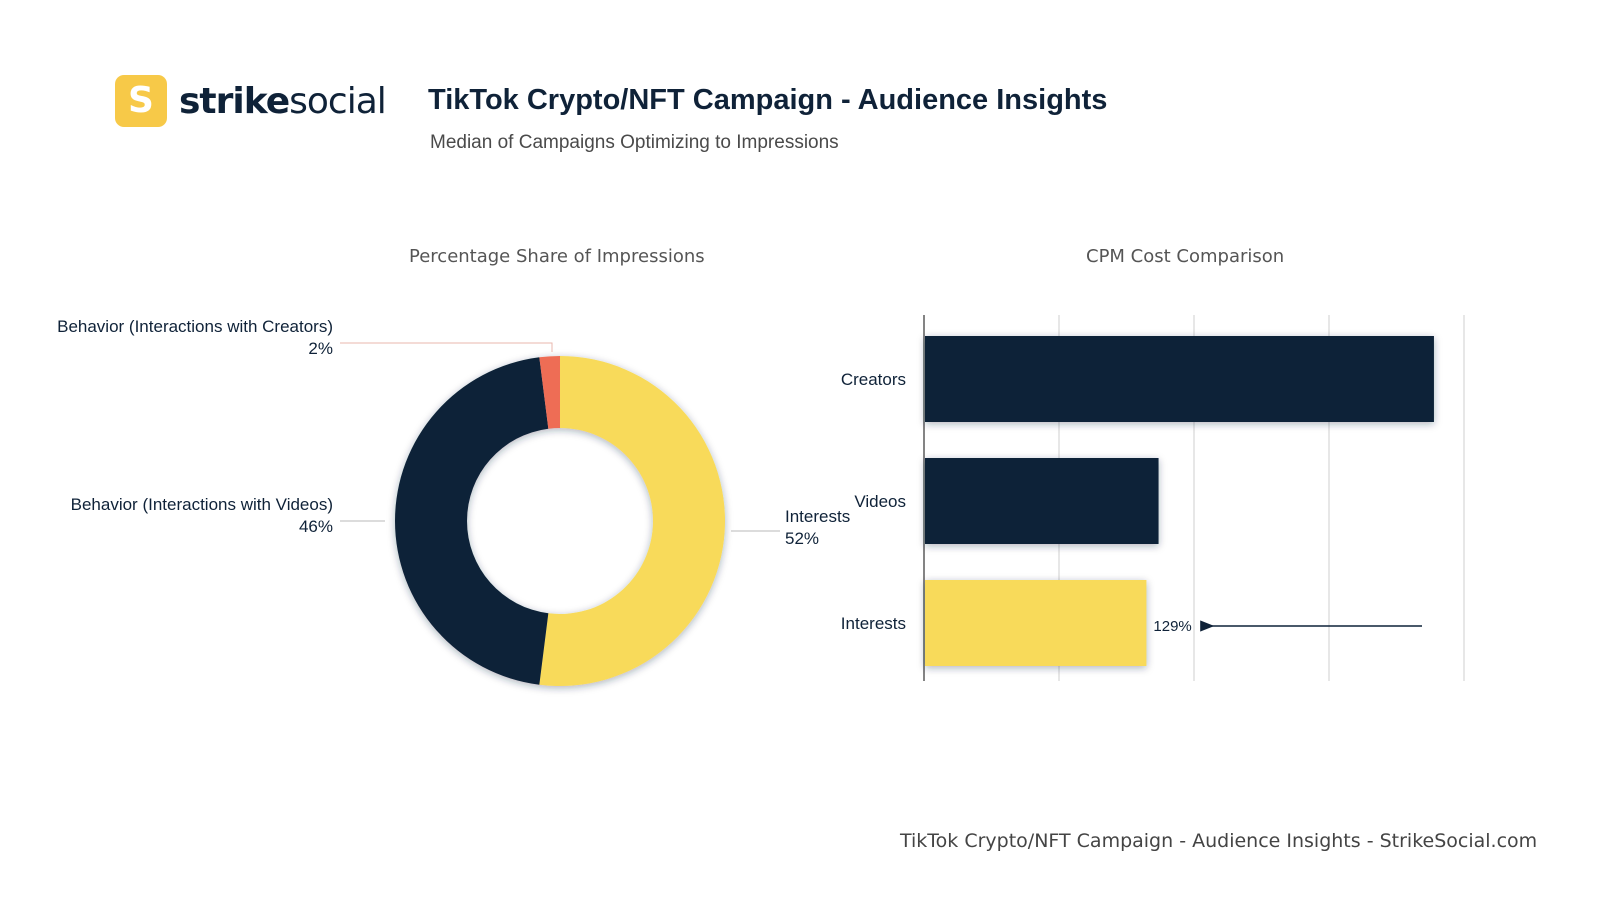 Image resolution: width=1600 pixels, height=900 pixels. What do you see at coordinates (234, 101) in the screenshot?
I see `brand-wordmark-strong: strike` at bounding box center [234, 101].